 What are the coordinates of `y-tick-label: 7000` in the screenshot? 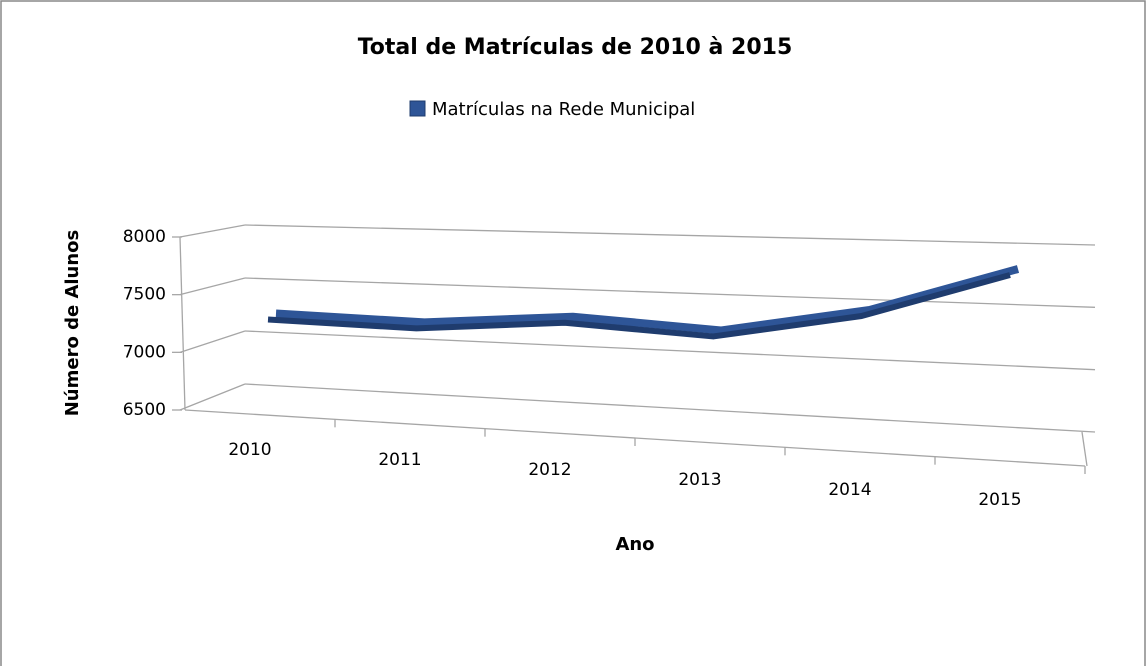 It's located at (144, 352).